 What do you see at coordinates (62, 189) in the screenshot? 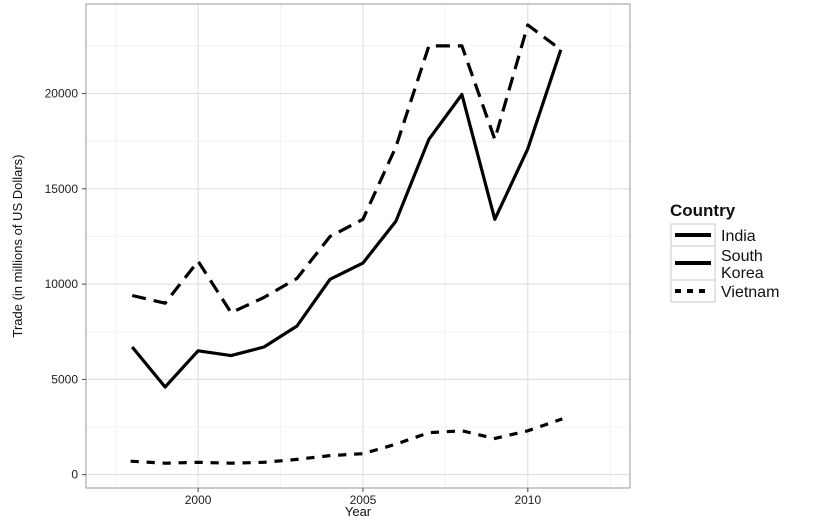
I see `y-tick-label: 15000` at bounding box center [62, 189].